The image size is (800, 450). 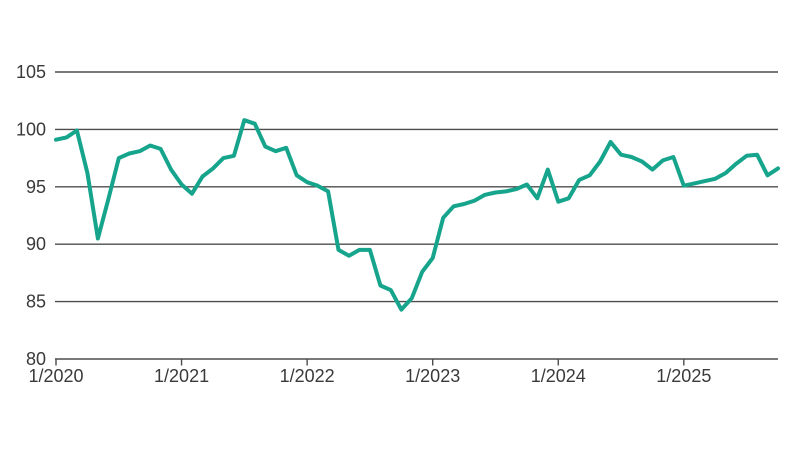 I want to click on y-tick-label: 85, so click(x=36, y=302).